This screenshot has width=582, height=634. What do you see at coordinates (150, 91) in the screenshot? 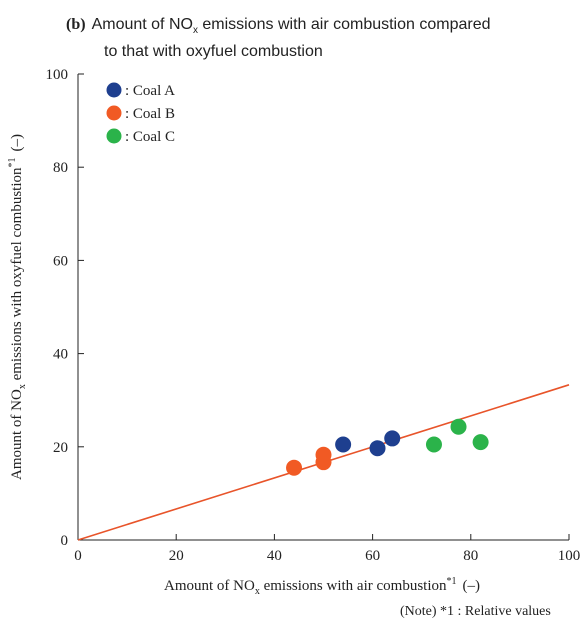
I see `legend-label: : Coal A` at bounding box center [150, 91].